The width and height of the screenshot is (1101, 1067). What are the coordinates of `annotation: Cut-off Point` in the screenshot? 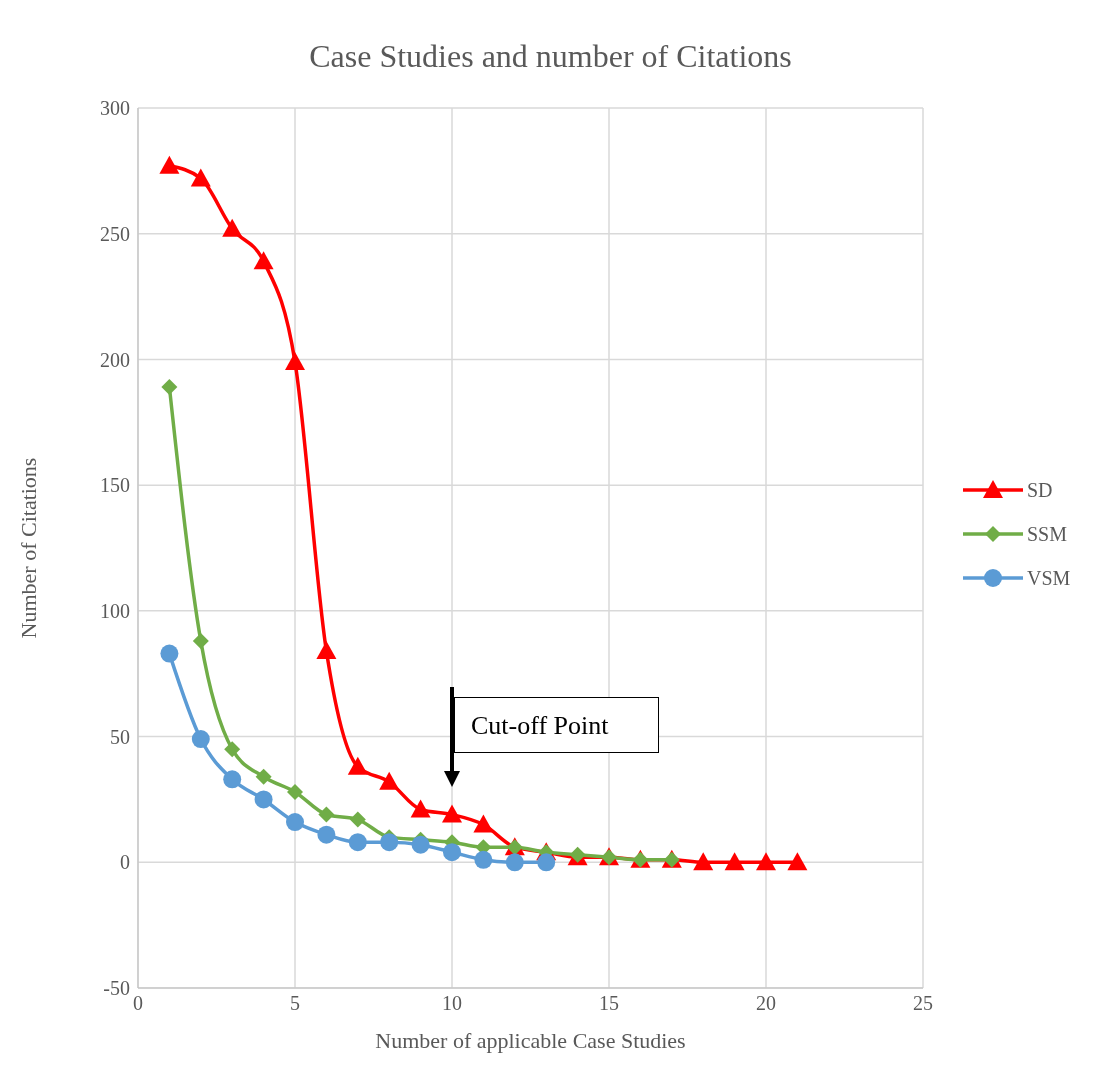 It's located at (556, 724).